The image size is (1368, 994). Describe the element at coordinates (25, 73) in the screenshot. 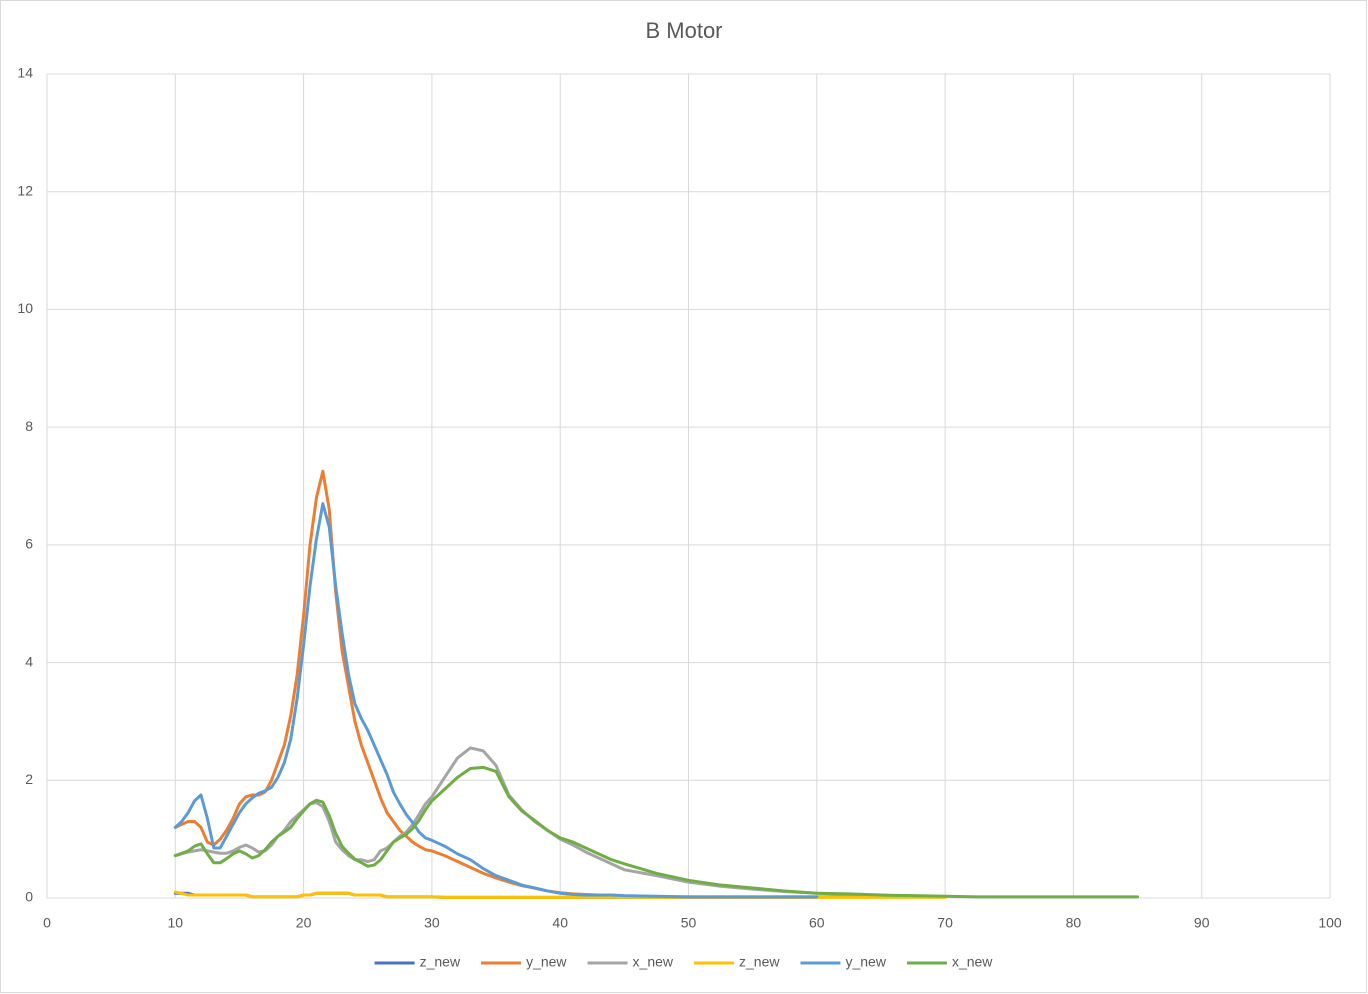

I see `y-tick-label: 14` at that location.